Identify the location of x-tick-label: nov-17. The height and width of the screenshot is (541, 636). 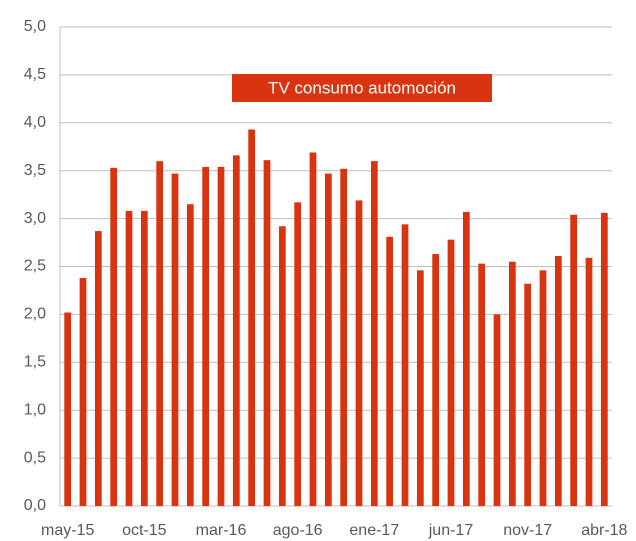
(527, 530).